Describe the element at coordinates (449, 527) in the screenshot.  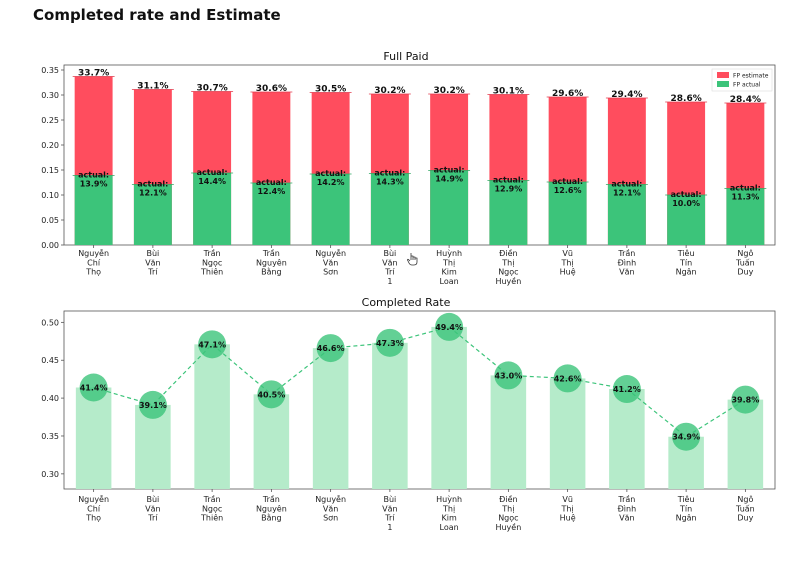
I see `x-tick-label-line: Loan` at that location.